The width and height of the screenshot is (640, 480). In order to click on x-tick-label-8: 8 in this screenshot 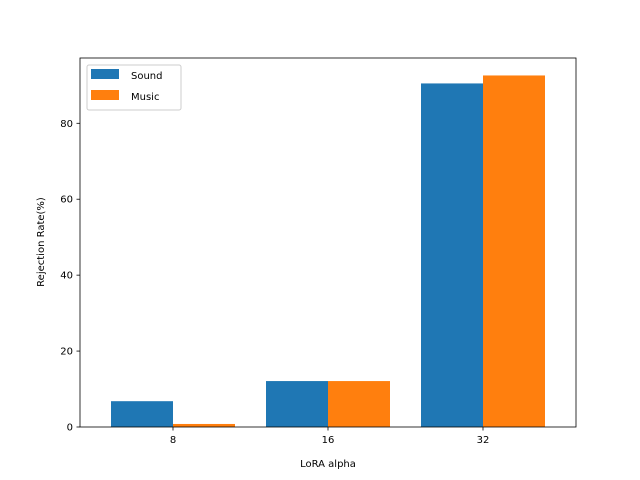, I will do `click(173, 440)`.